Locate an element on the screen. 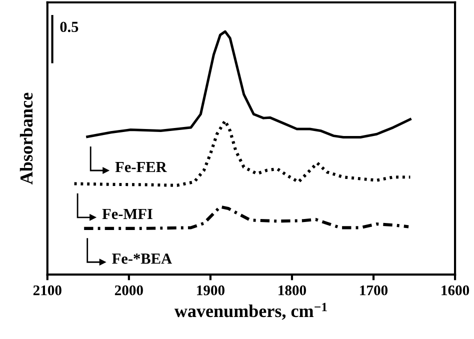 Image resolution: width=474 pixels, height=339 pixels. x-tick-label: 1700 is located at coordinates (374, 290).